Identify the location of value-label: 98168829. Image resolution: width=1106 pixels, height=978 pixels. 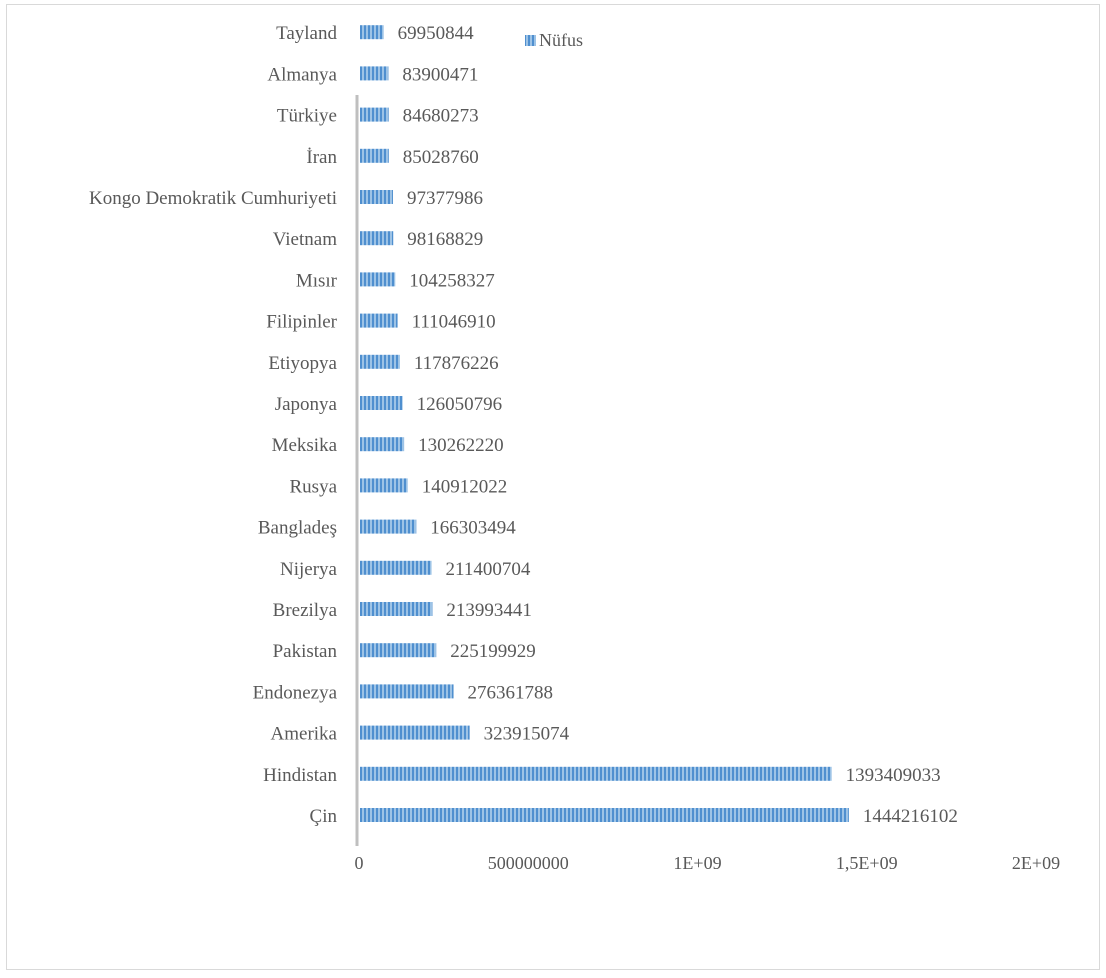
(445, 239).